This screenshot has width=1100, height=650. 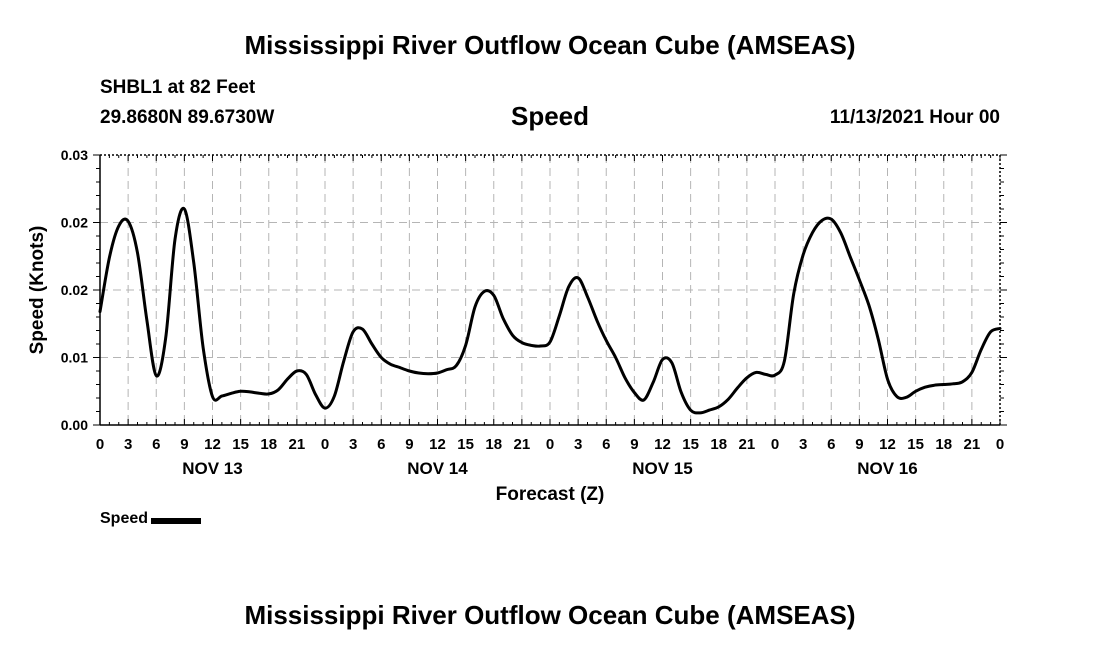 What do you see at coordinates (550, 116) in the screenshot?
I see `chart-subtitle: Speed` at bounding box center [550, 116].